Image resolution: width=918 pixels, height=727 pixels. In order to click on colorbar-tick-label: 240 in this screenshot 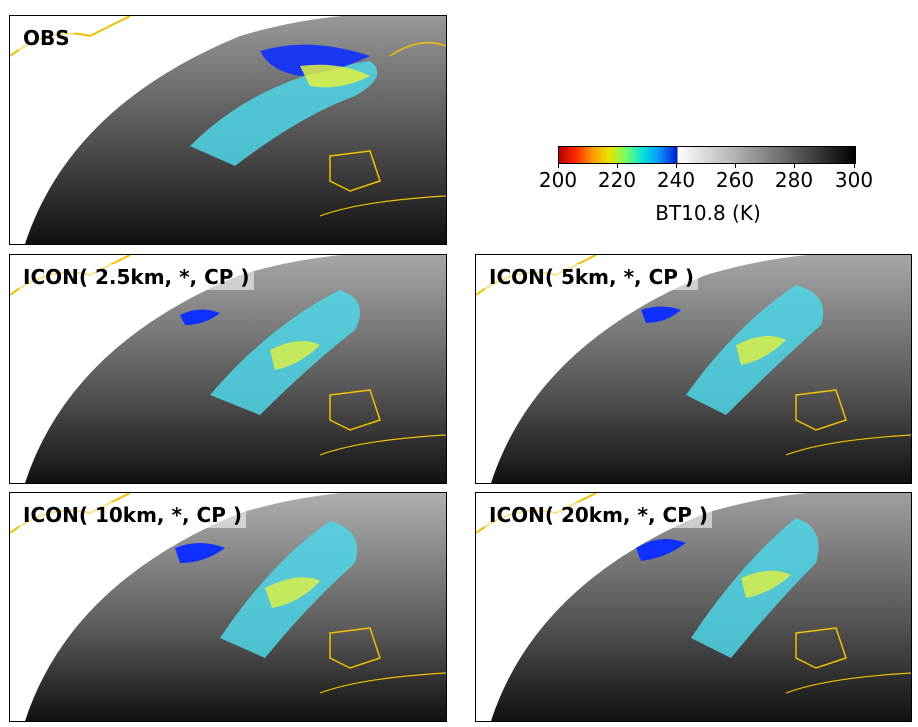, I will do `click(676, 180)`.